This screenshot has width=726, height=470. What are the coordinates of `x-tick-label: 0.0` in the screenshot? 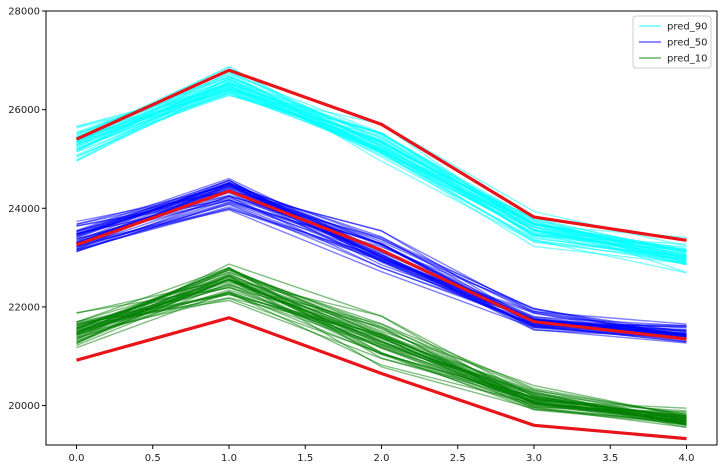 It's located at (77, 458).